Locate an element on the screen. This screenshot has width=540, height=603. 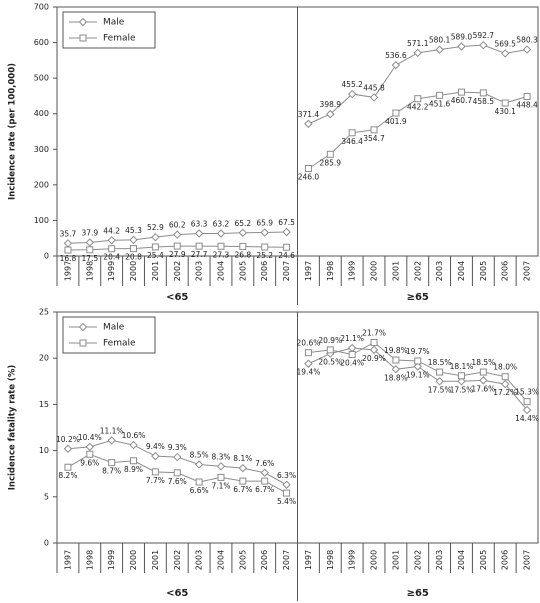
y-tick-label: 100 is located at coordinates (41, 220).